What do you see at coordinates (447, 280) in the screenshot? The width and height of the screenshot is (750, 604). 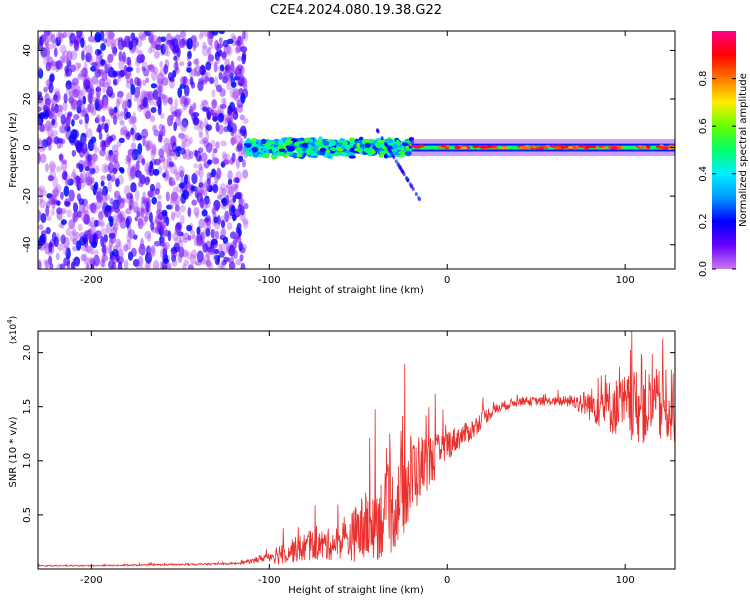 I see `xtick-label: 0` at bounding box center [447, 280].